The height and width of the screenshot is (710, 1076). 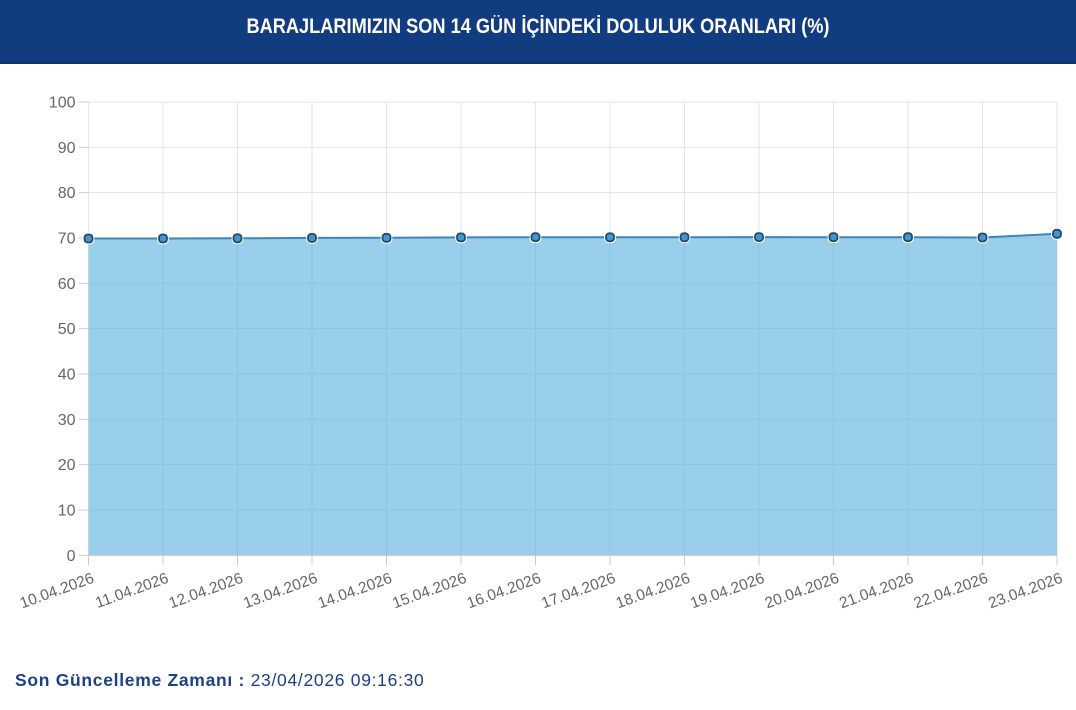 What do you see at coordinates (71, 556) in the screenshot?
I see `svg-text: 0` at bounding box center [71, 556].